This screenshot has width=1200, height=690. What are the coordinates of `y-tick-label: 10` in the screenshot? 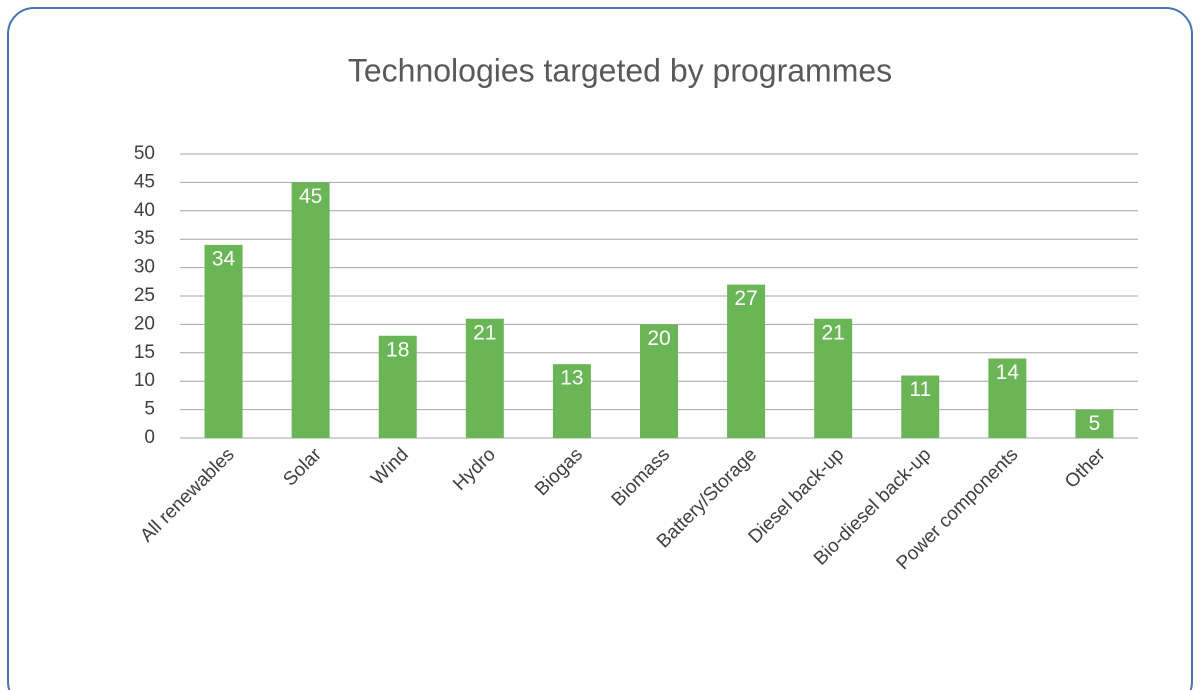 It's located at (144, 380).